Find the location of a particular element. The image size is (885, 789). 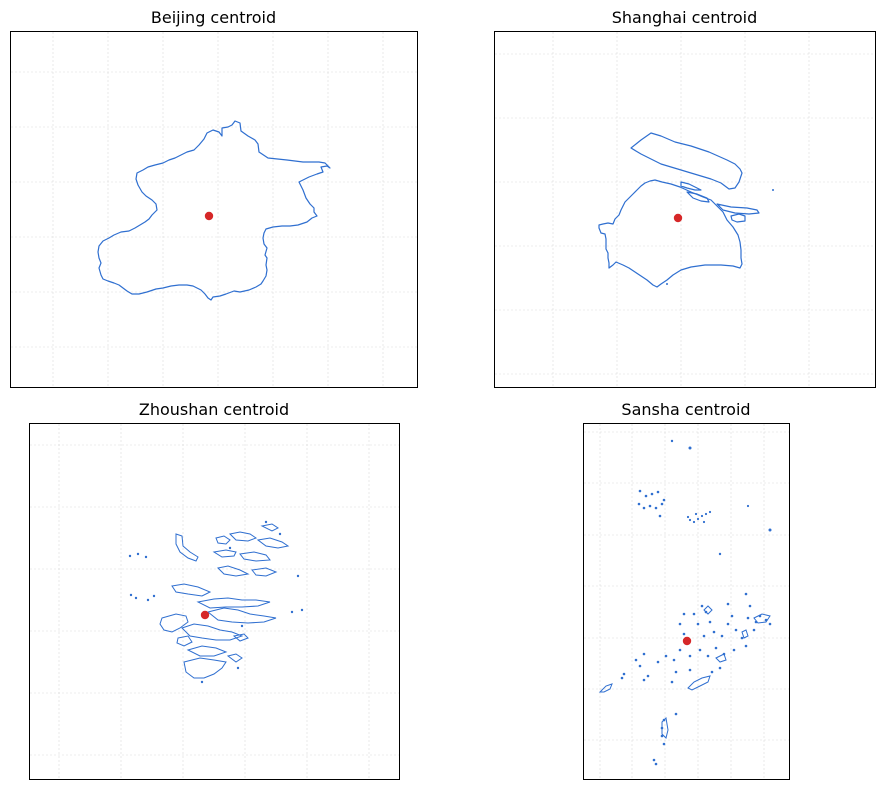

sansha-map is located at coordinates (686, 601).